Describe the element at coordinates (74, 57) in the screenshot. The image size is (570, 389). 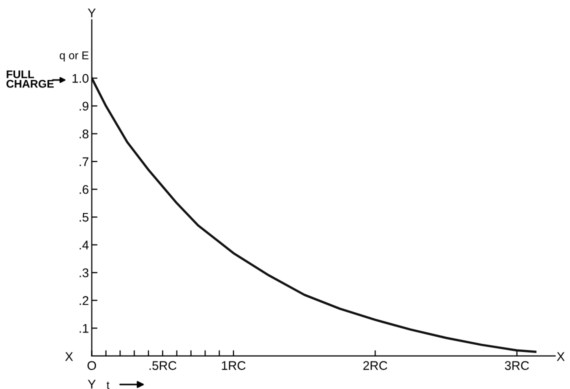
I see `y-axis-title: q or E` at that location.